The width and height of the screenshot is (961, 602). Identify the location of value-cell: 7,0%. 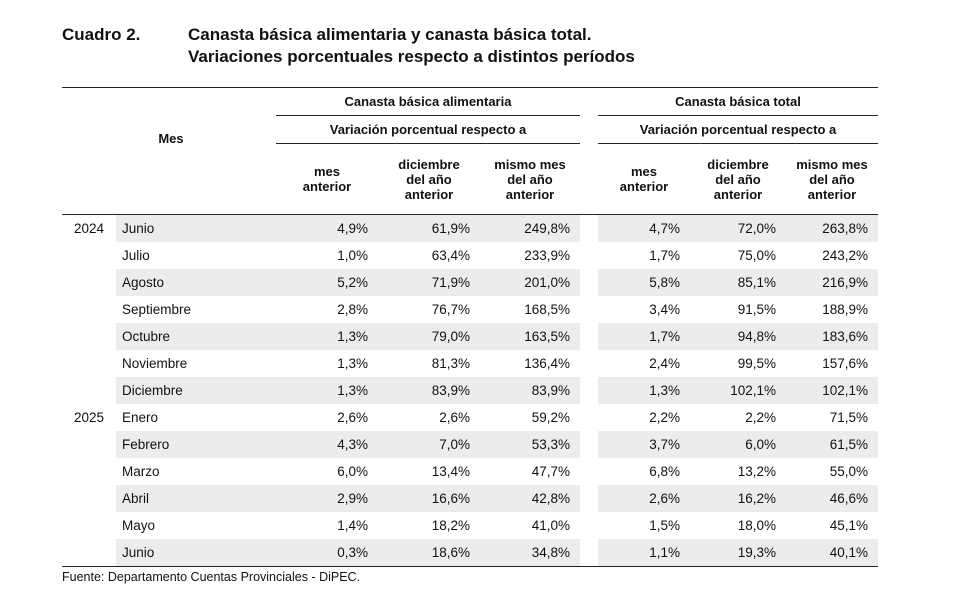
(429, 444).